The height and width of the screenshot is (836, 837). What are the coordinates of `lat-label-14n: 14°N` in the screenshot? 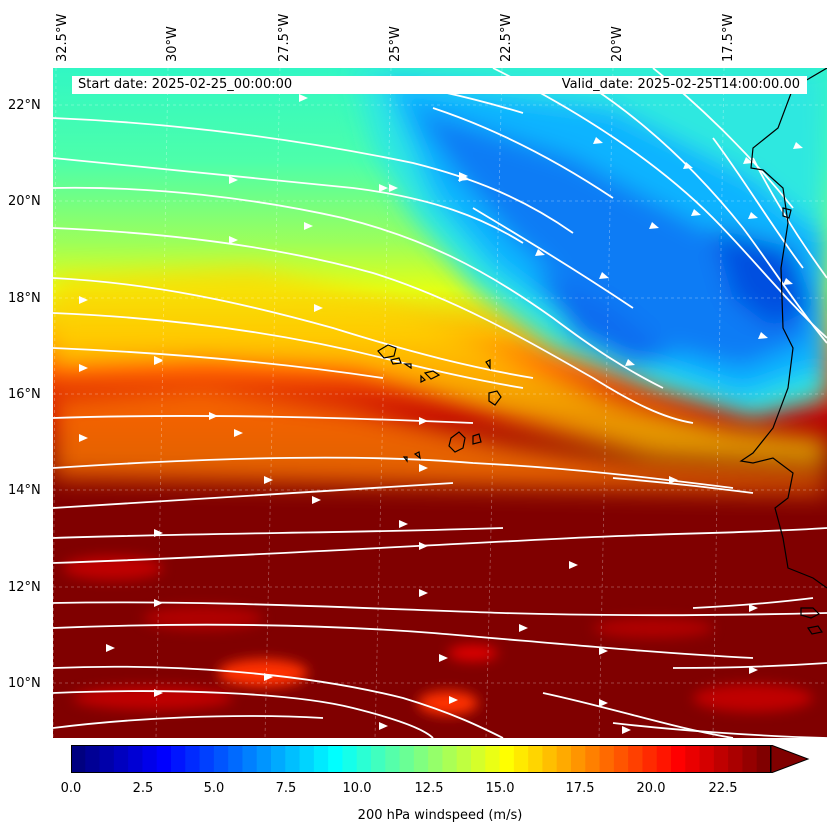 It's located at (24, 490).